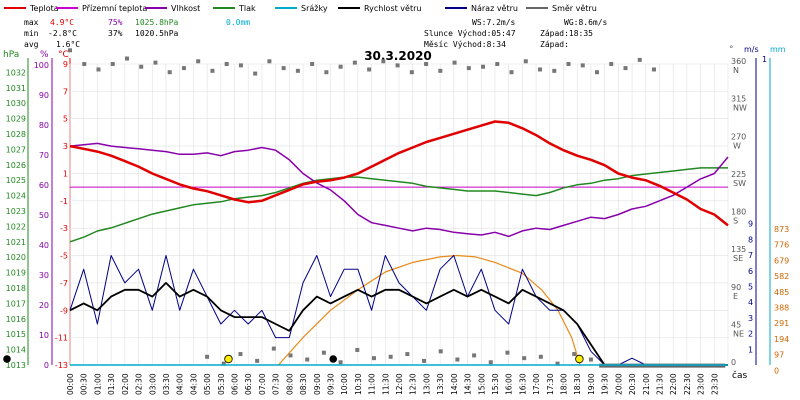 Image resolution: width=800 pixels, height=400 pixels. I want to click on dir-tick-compass: E, so click(735, 296).